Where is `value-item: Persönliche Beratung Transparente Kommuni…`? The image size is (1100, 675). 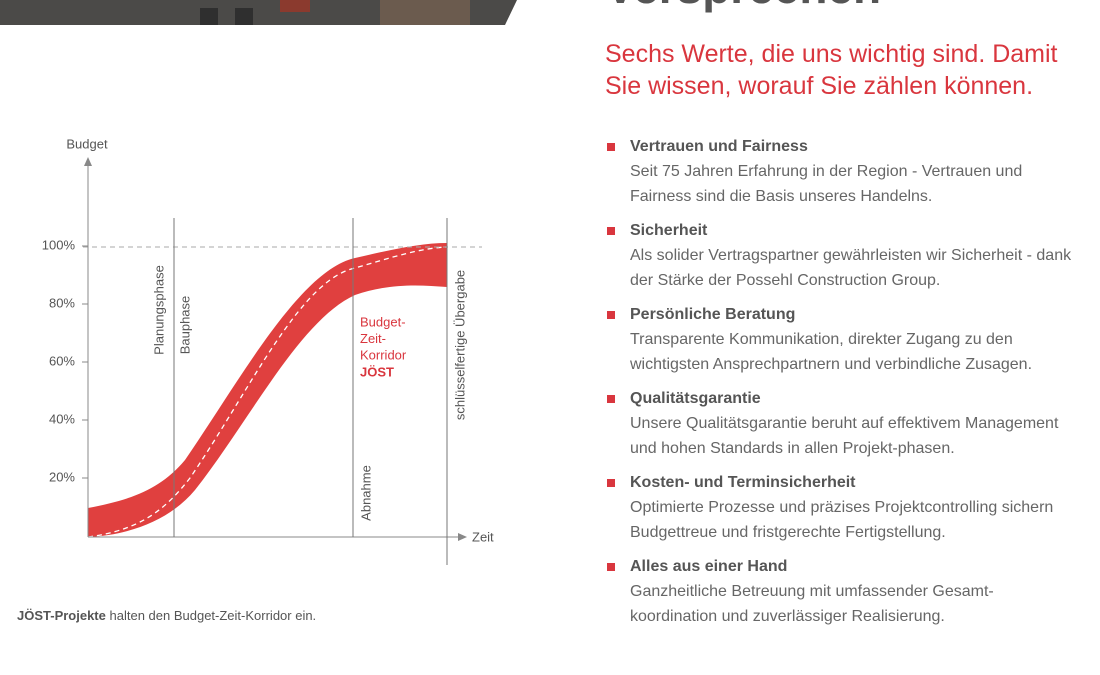
value-item: Persönliche Beratung Transparente Kommuni… is located at coordinates (840, 339).